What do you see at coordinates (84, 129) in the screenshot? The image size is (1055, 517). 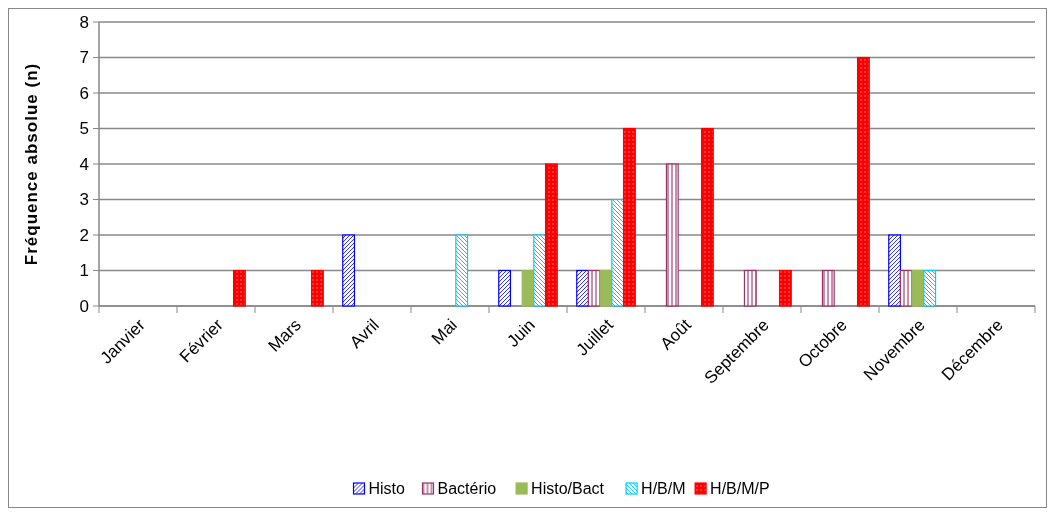 I see `y-tick-label: 5` at bounding box center [84, 129].